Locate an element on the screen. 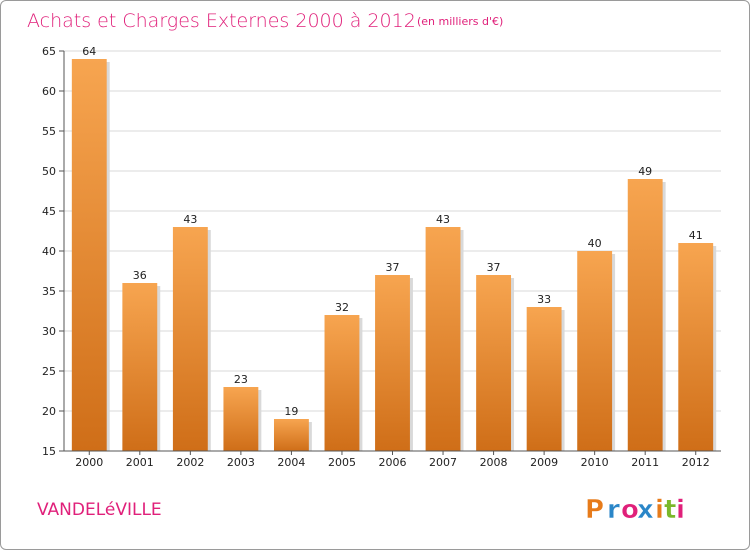 The image size is (750, 551). x-tick-label: 2001 is located at coordinates (140, 462).